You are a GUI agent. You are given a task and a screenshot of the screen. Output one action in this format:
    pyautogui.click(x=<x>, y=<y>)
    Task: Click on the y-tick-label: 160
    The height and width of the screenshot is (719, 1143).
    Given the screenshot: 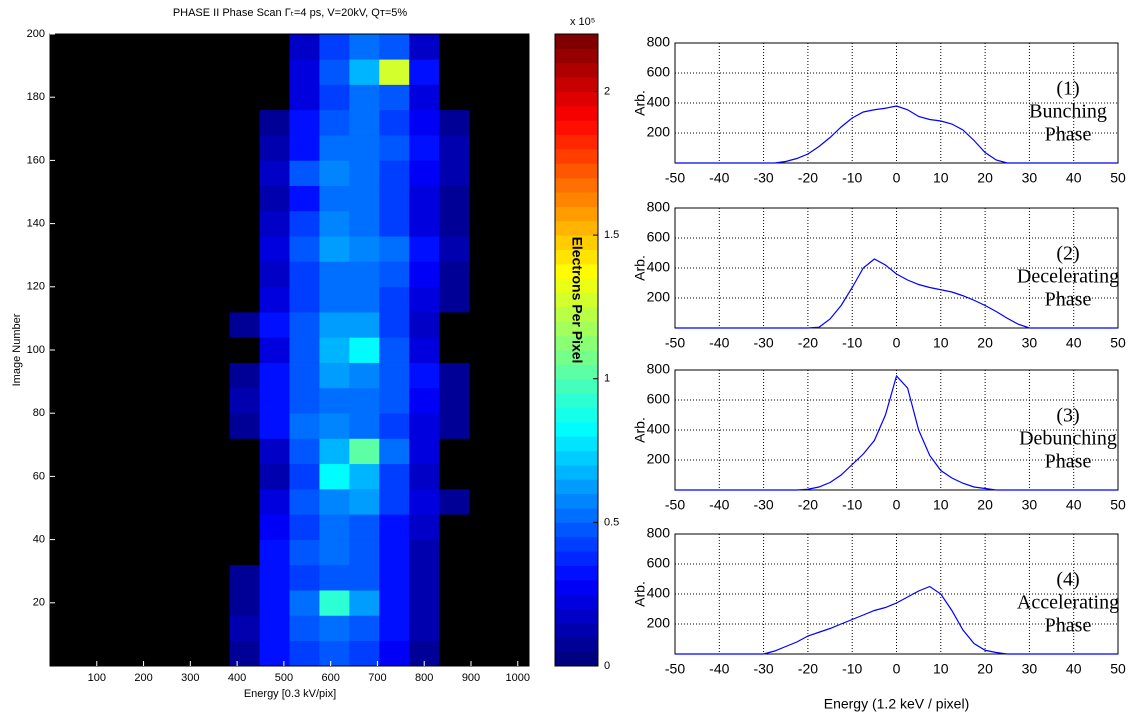 What is the action you would take?
    pyautogui.click(x=36, y=160)
    